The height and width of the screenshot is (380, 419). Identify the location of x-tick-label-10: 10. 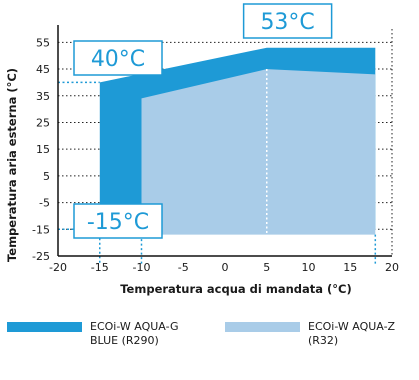
(309, 267).